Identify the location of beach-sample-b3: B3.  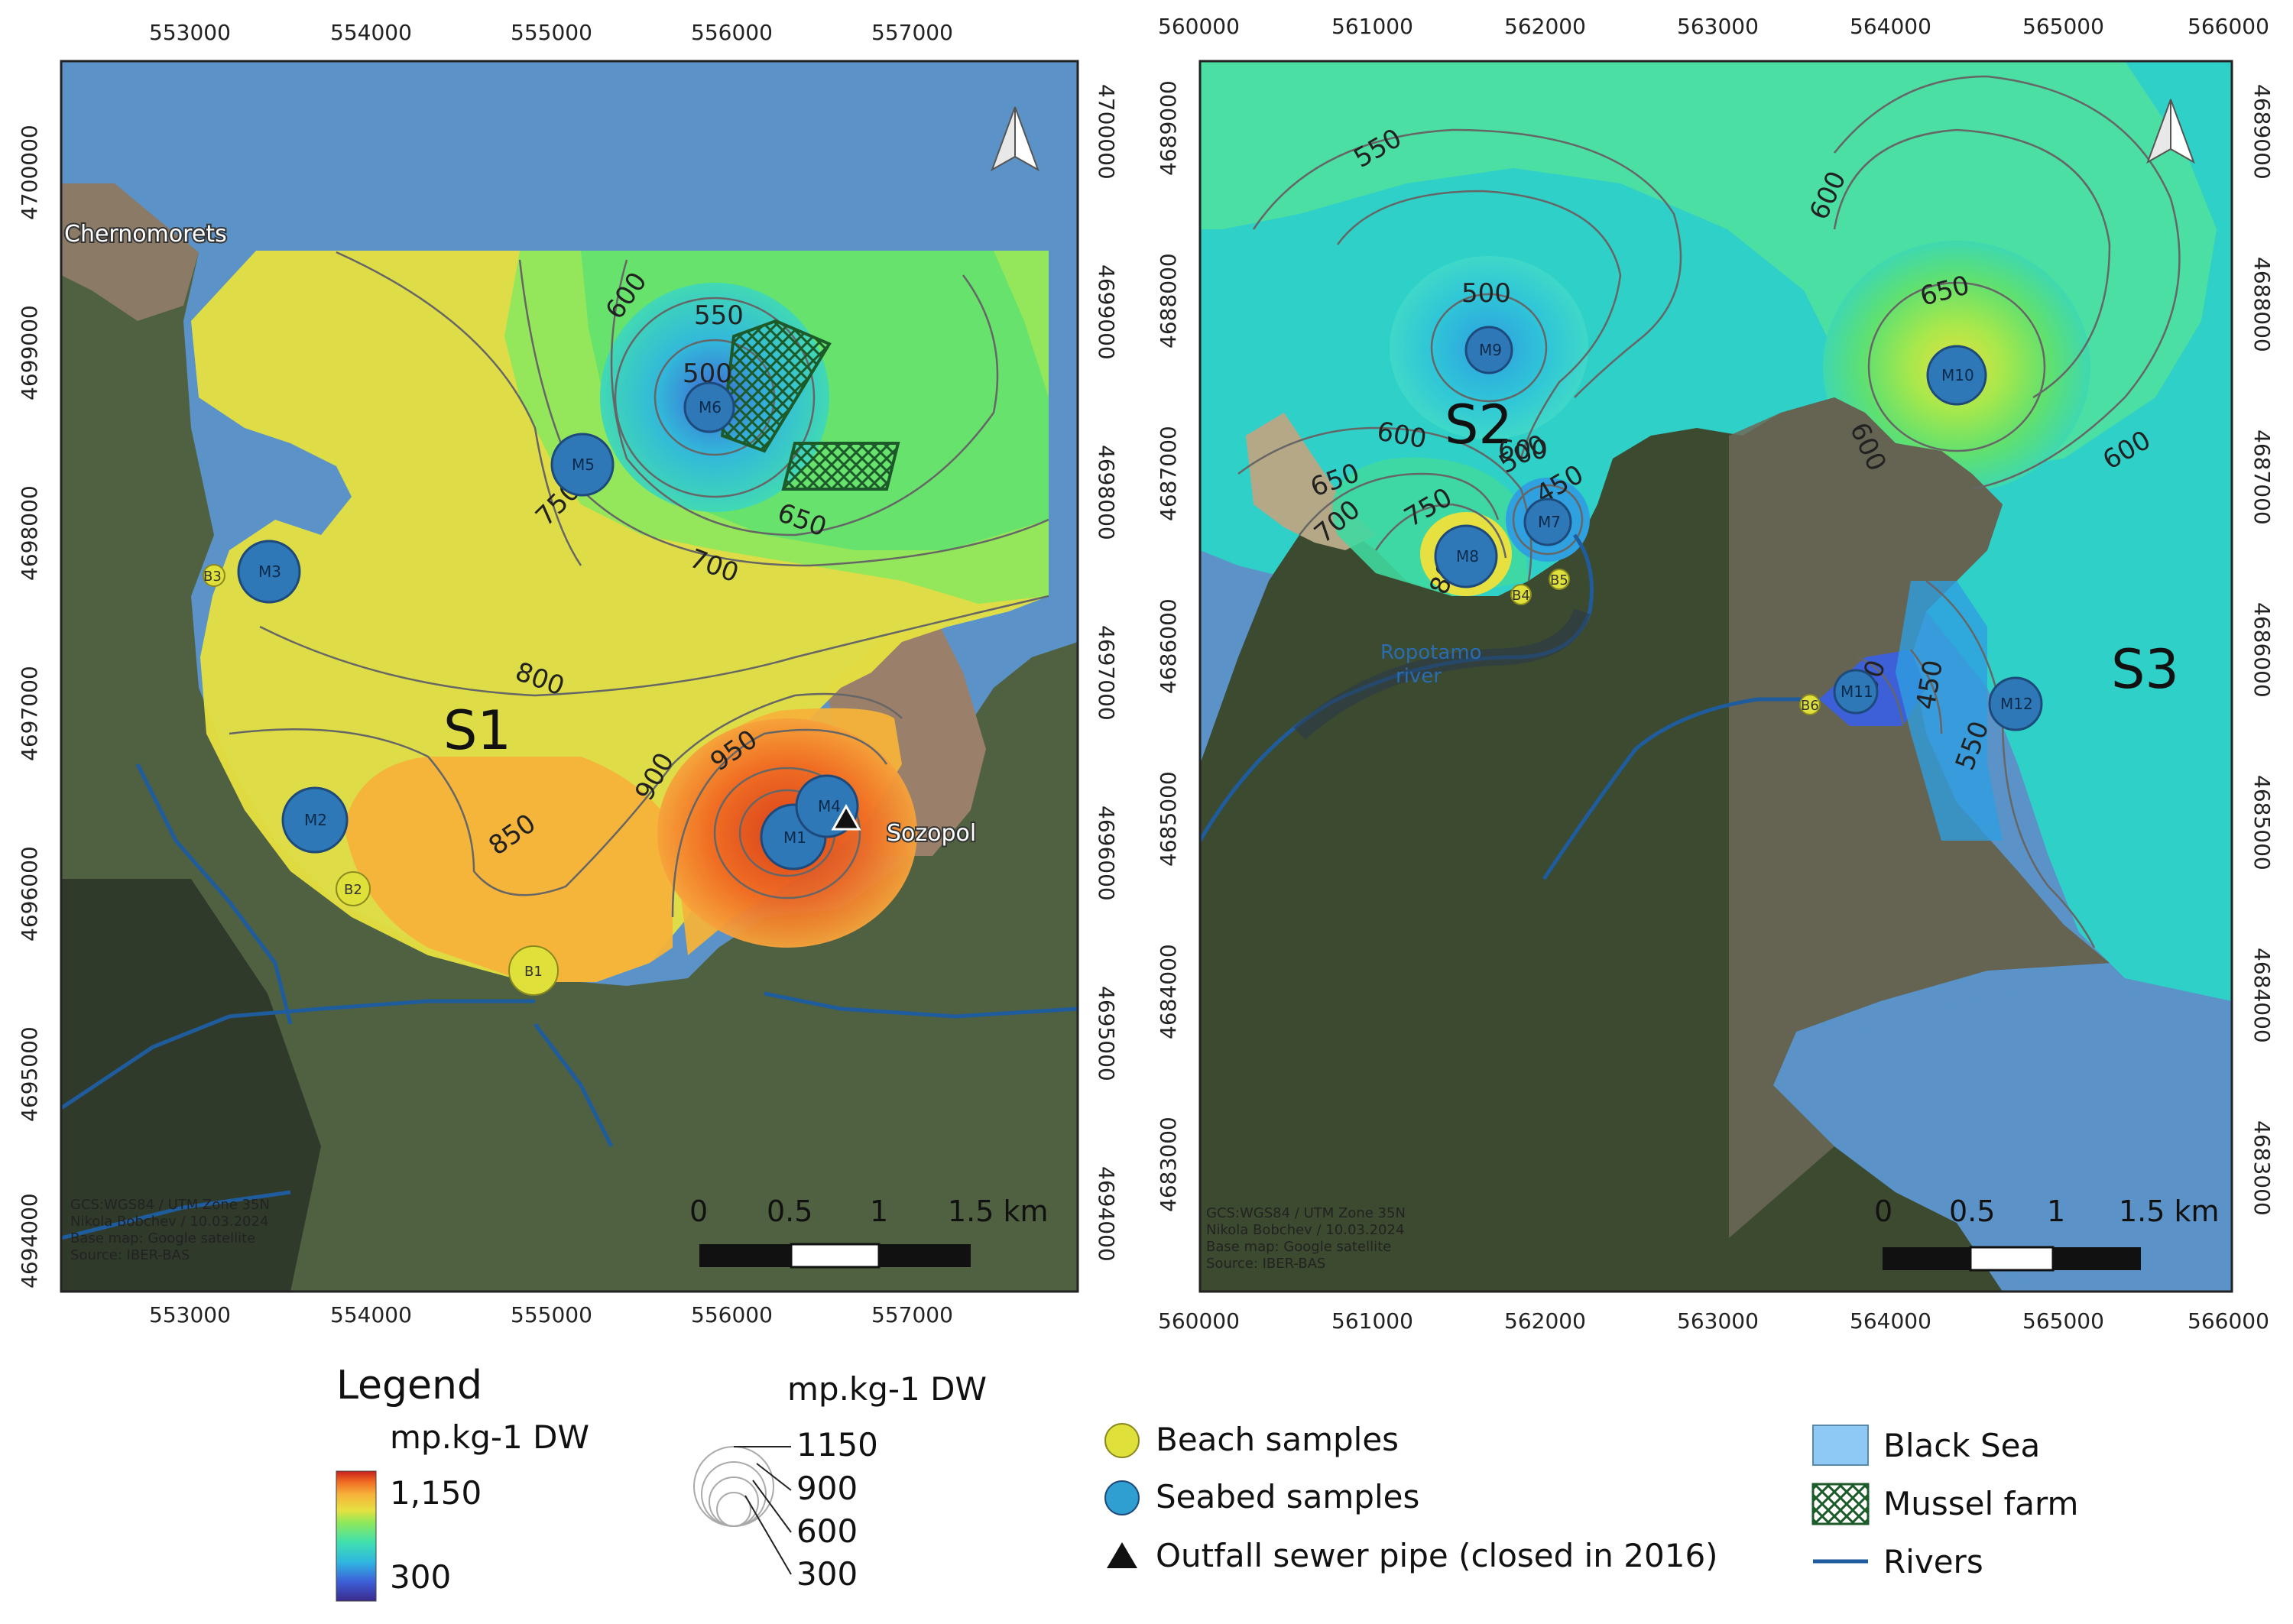
(214, 575).